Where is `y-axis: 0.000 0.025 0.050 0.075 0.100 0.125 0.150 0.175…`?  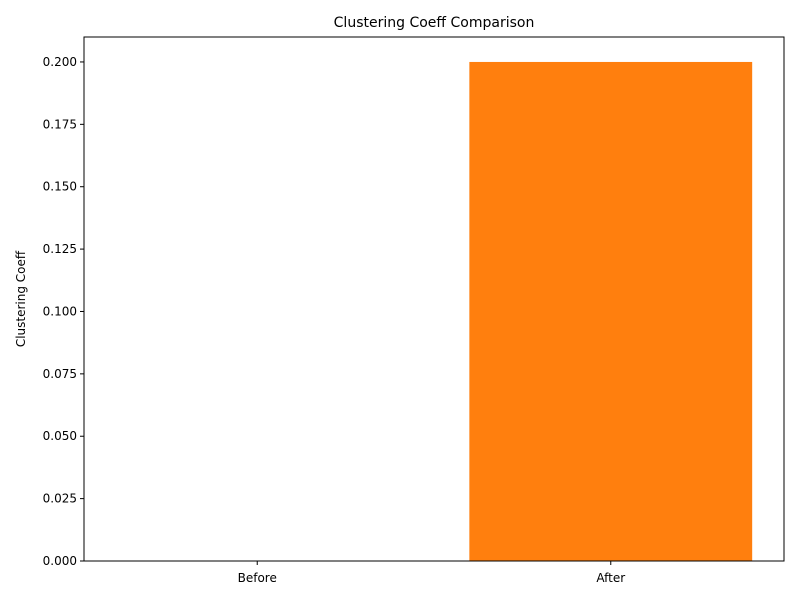 y-axis: 0.000 0.025 0.050 0.075 0.100 0.125 0.150 0.175… is located at coordinates (63, 311).